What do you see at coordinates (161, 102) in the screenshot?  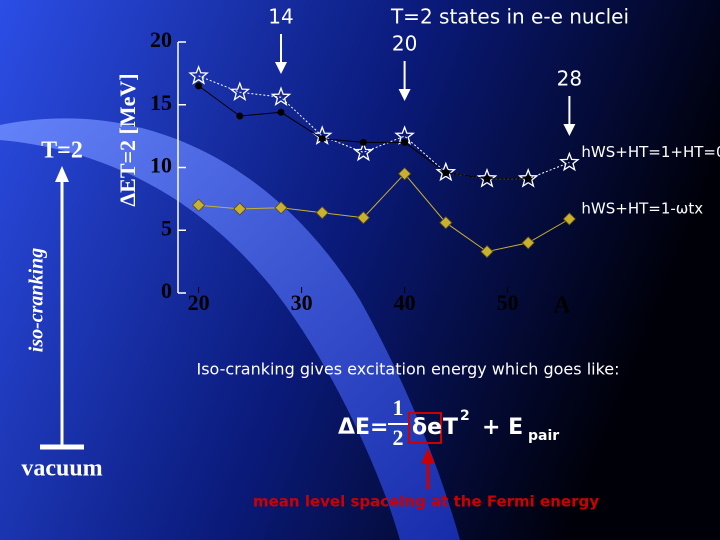 I see `y-tick-label: 15` at bounding box center [161, 102].